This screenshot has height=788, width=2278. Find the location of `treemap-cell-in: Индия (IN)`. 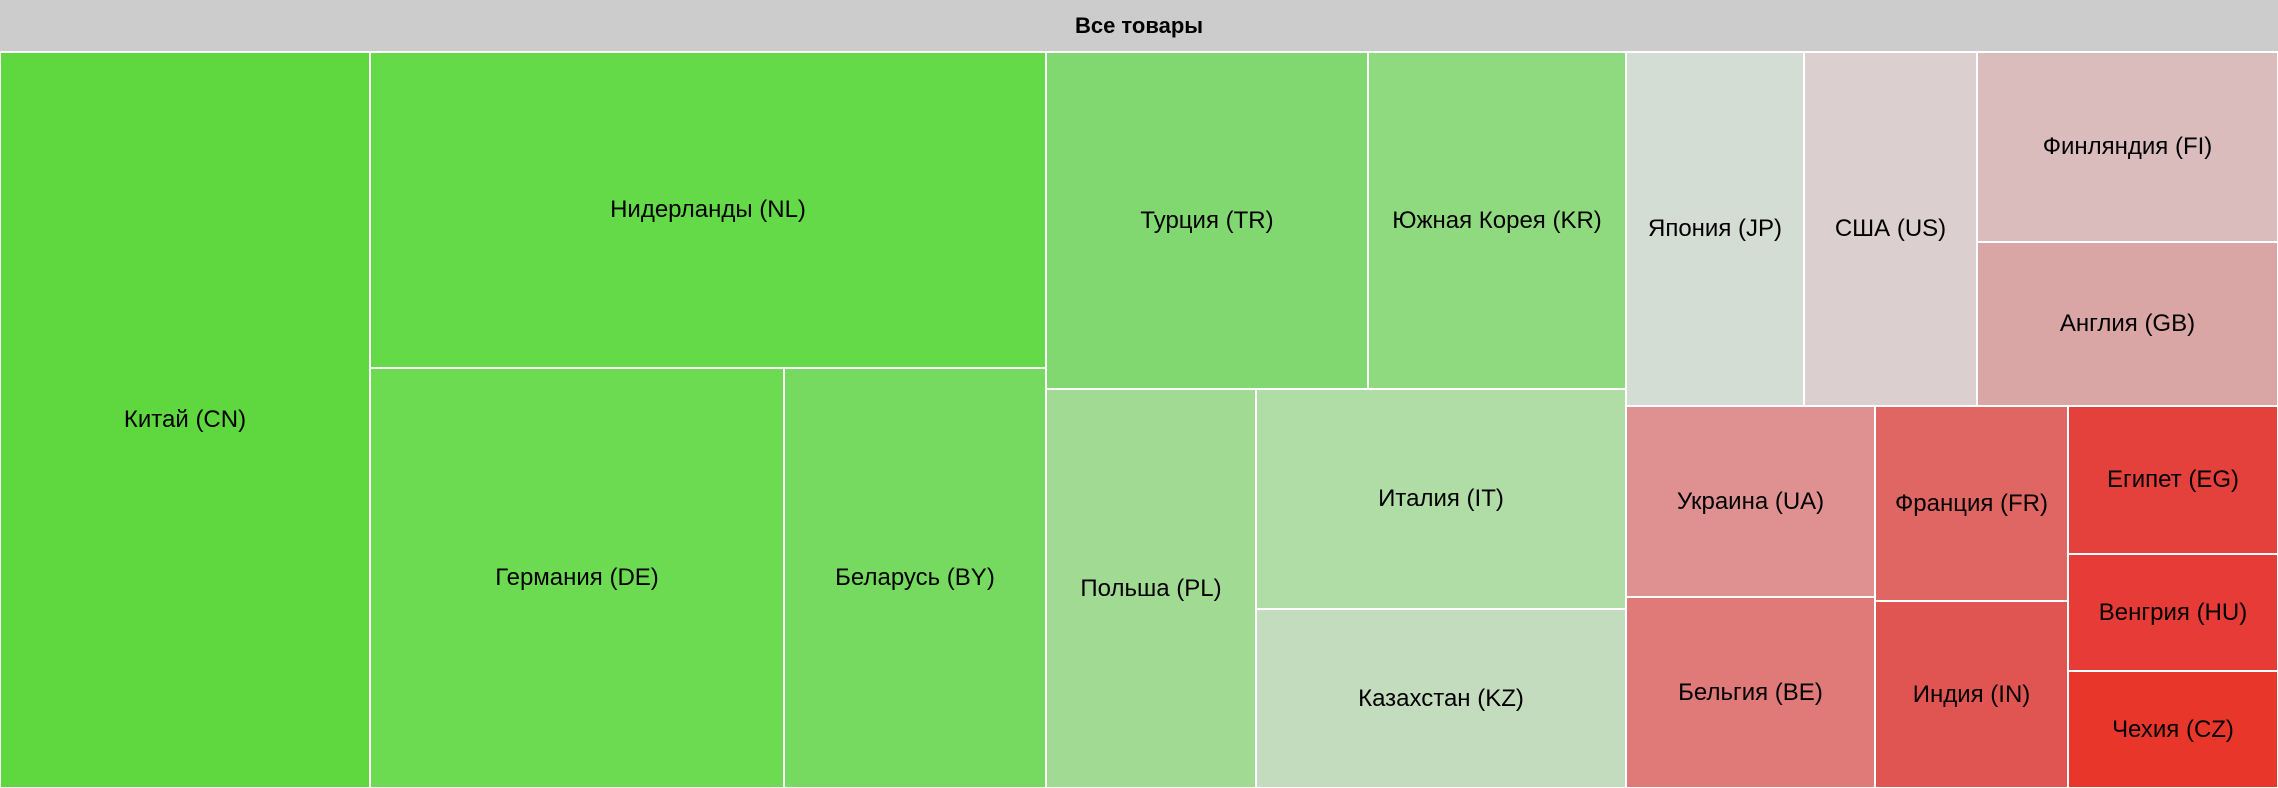

treemap-cell-in: Индия (IN) is located at coordinates (1971, 694).